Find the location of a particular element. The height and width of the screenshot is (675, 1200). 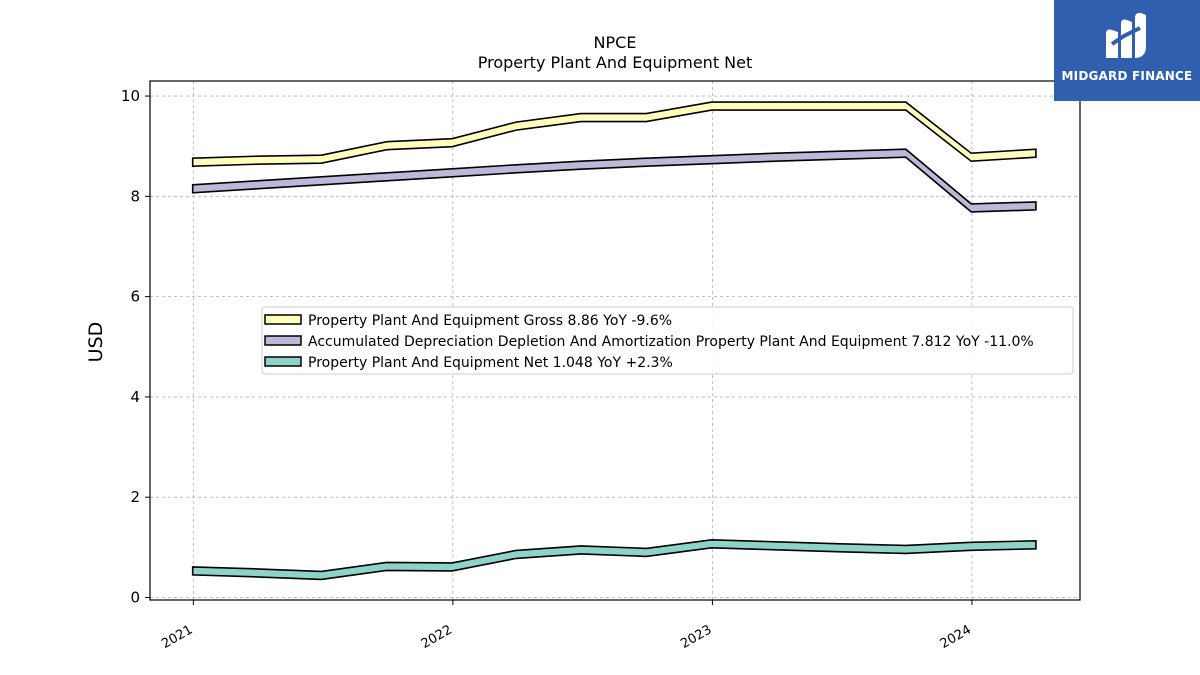

x-tick-label: 2023 is located at coordinates (696, 637).